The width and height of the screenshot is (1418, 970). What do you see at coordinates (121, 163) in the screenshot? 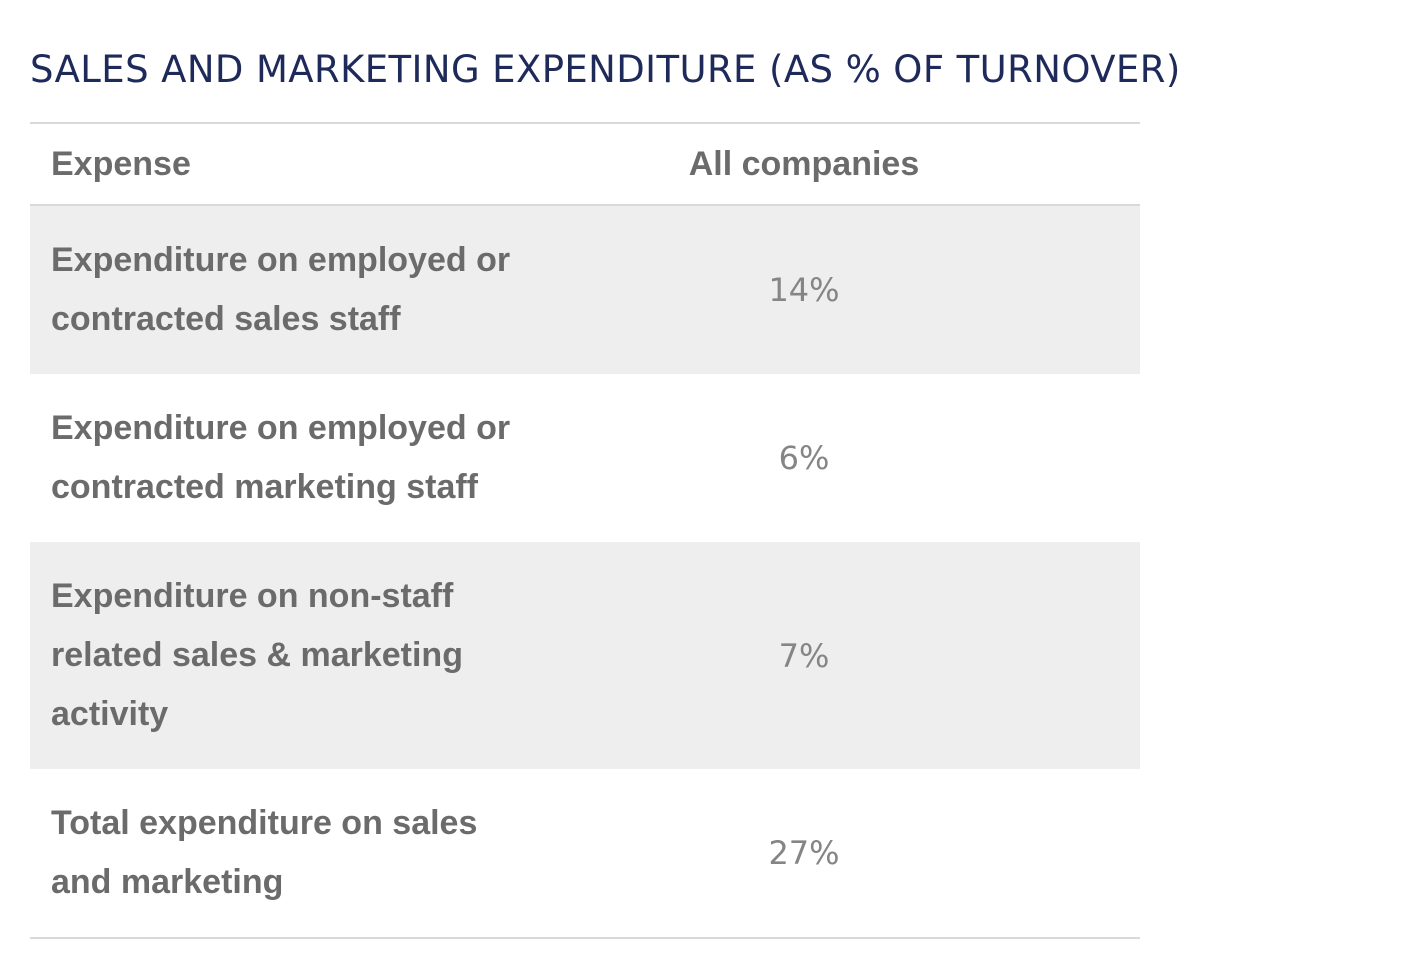
I see `column-header-expense: Expense` at bounding box center [121, 163].